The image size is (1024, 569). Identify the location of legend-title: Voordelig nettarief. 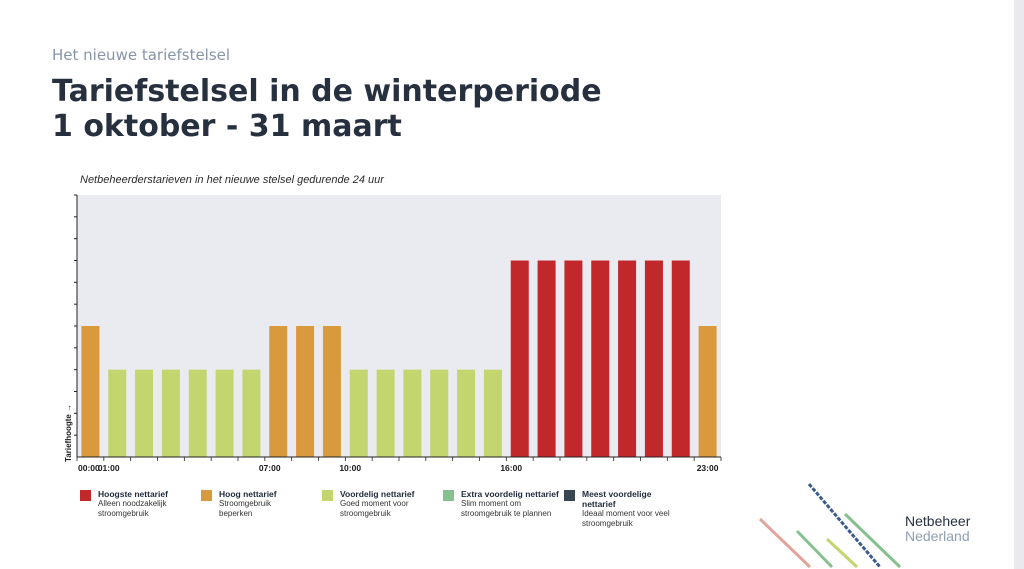
(377, 494).